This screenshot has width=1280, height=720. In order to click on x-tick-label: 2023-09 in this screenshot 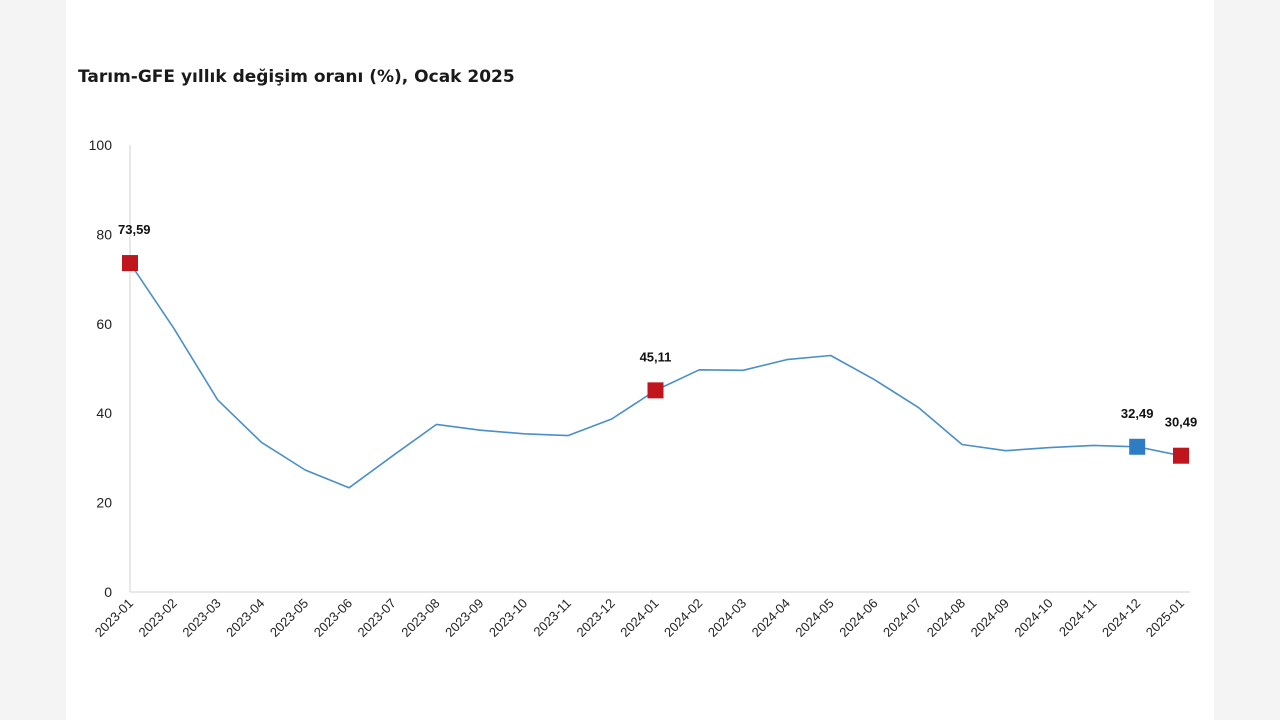, I will do `click(464, 618)`.